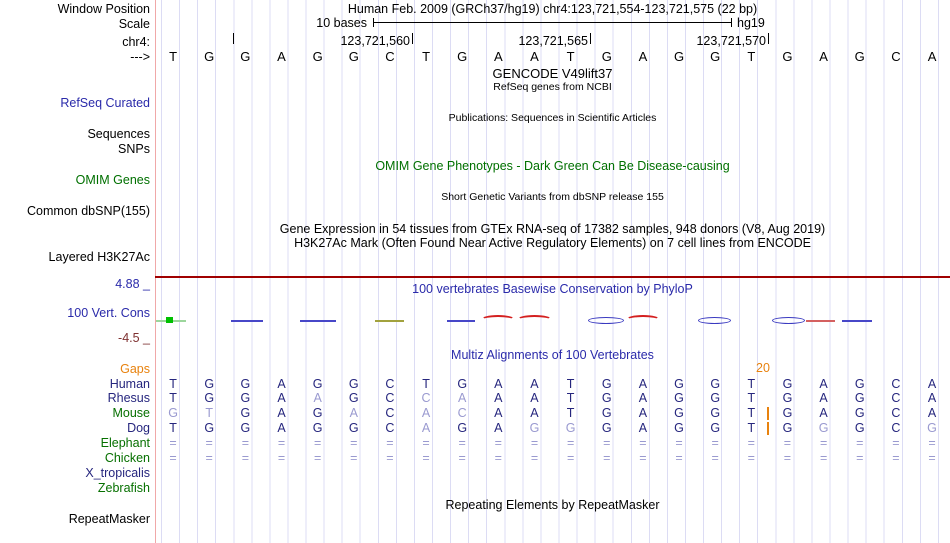 The height and width of the screenshot is (543, 950). I want to click on species-label-mouse: Mouse, so click(131, 413).